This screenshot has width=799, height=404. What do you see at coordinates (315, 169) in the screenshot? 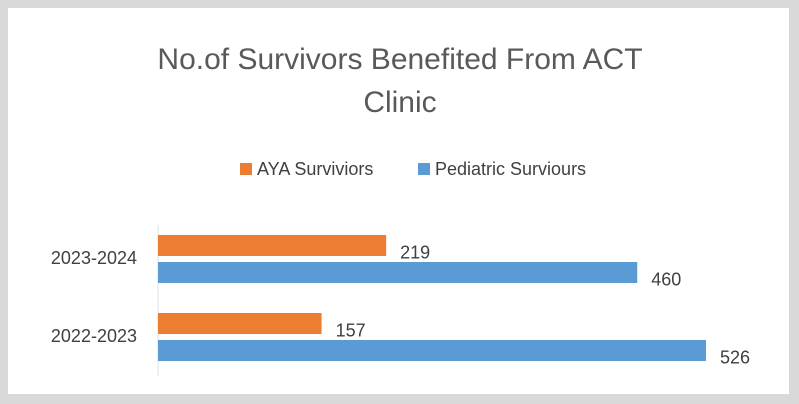
I see `legend-label: AYA Surviviors` at bounding box center [315, 169].